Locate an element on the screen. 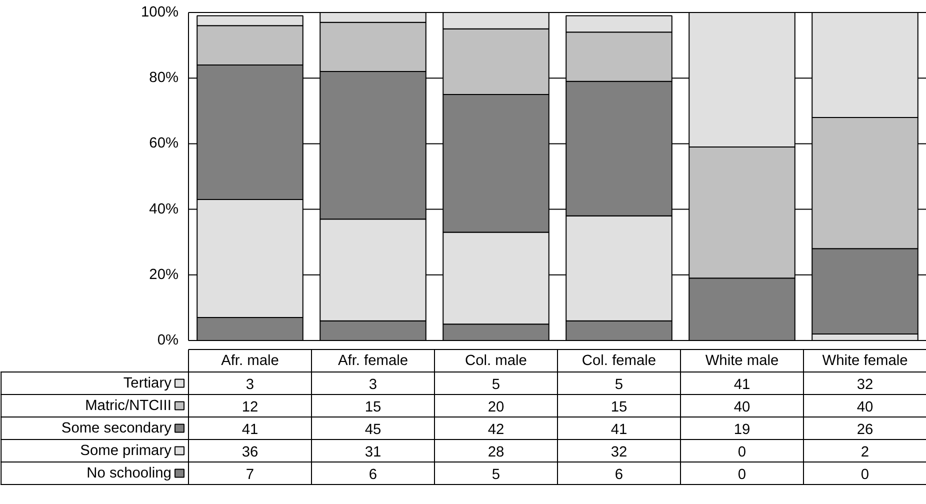  x-tick-label: White male is located at coordinates (742, 360).